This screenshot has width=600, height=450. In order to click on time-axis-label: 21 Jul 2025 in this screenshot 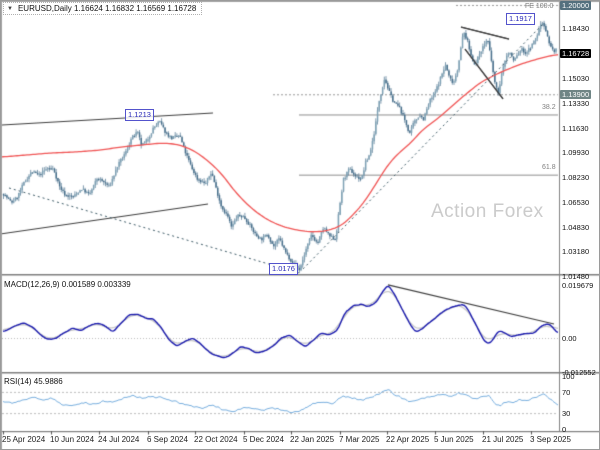, I will do `click(503, 439)`.